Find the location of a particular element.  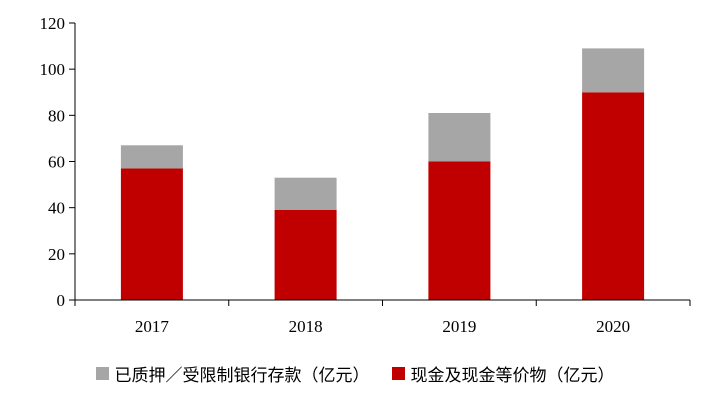

y-tick-label-40: 40 is located at coordinates (56, 208).